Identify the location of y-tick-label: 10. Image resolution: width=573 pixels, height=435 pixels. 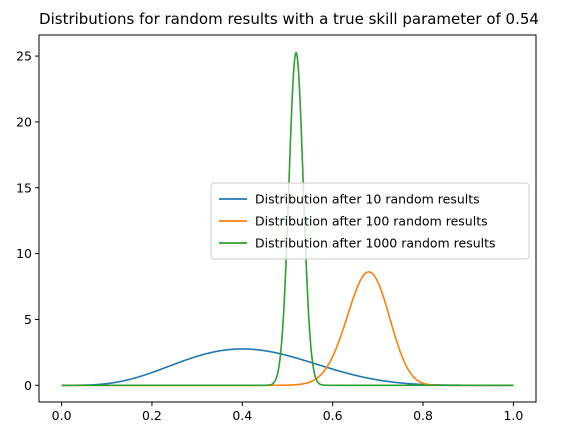
(24, 253).